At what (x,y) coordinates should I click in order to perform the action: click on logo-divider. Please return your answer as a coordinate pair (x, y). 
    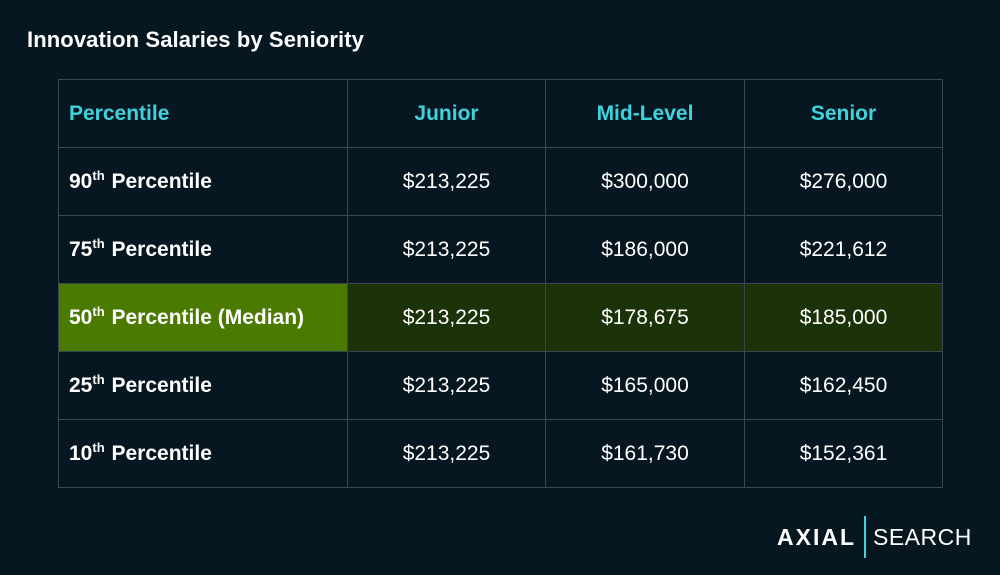
    Looking at the image, I should click on (865, 537).